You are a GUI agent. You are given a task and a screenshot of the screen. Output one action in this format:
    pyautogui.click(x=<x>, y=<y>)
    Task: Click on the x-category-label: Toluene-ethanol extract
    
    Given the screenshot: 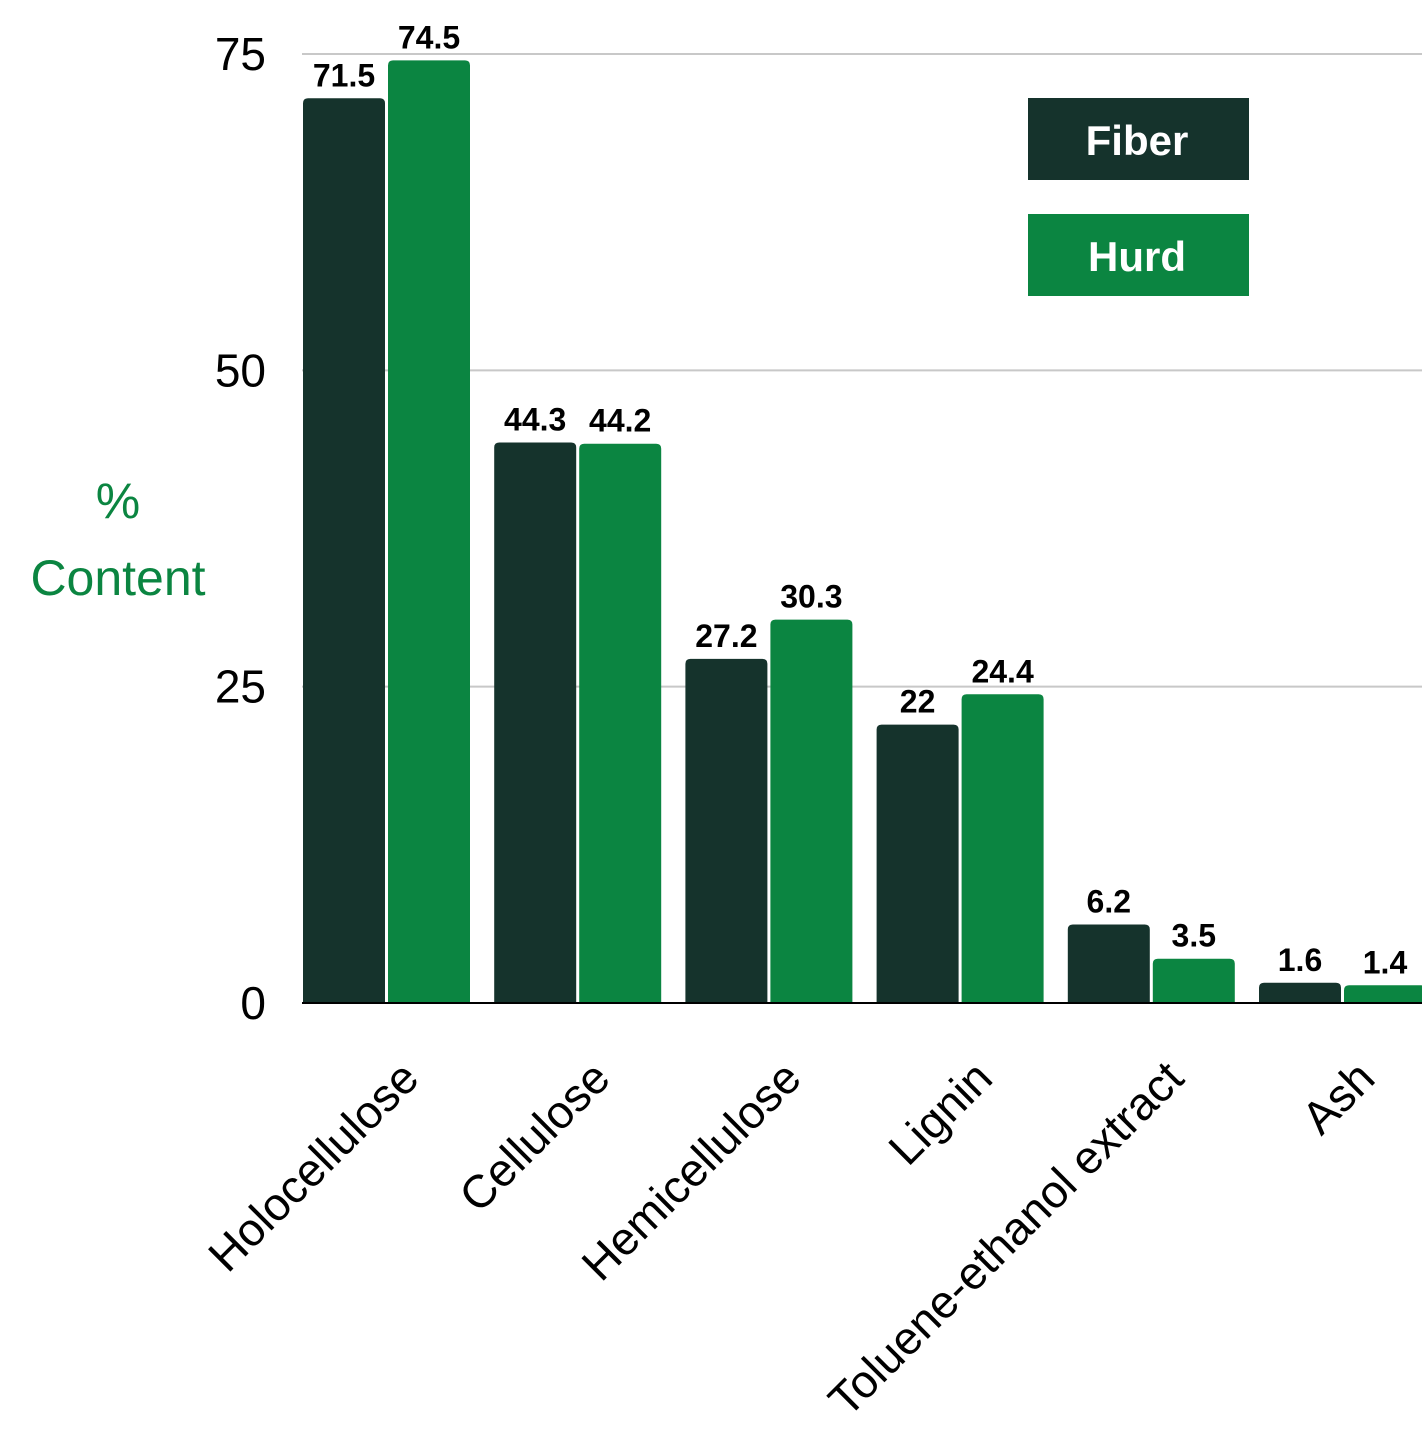 What is the action you would take?
    pyautogui.click(x=1005, y=1238)
    